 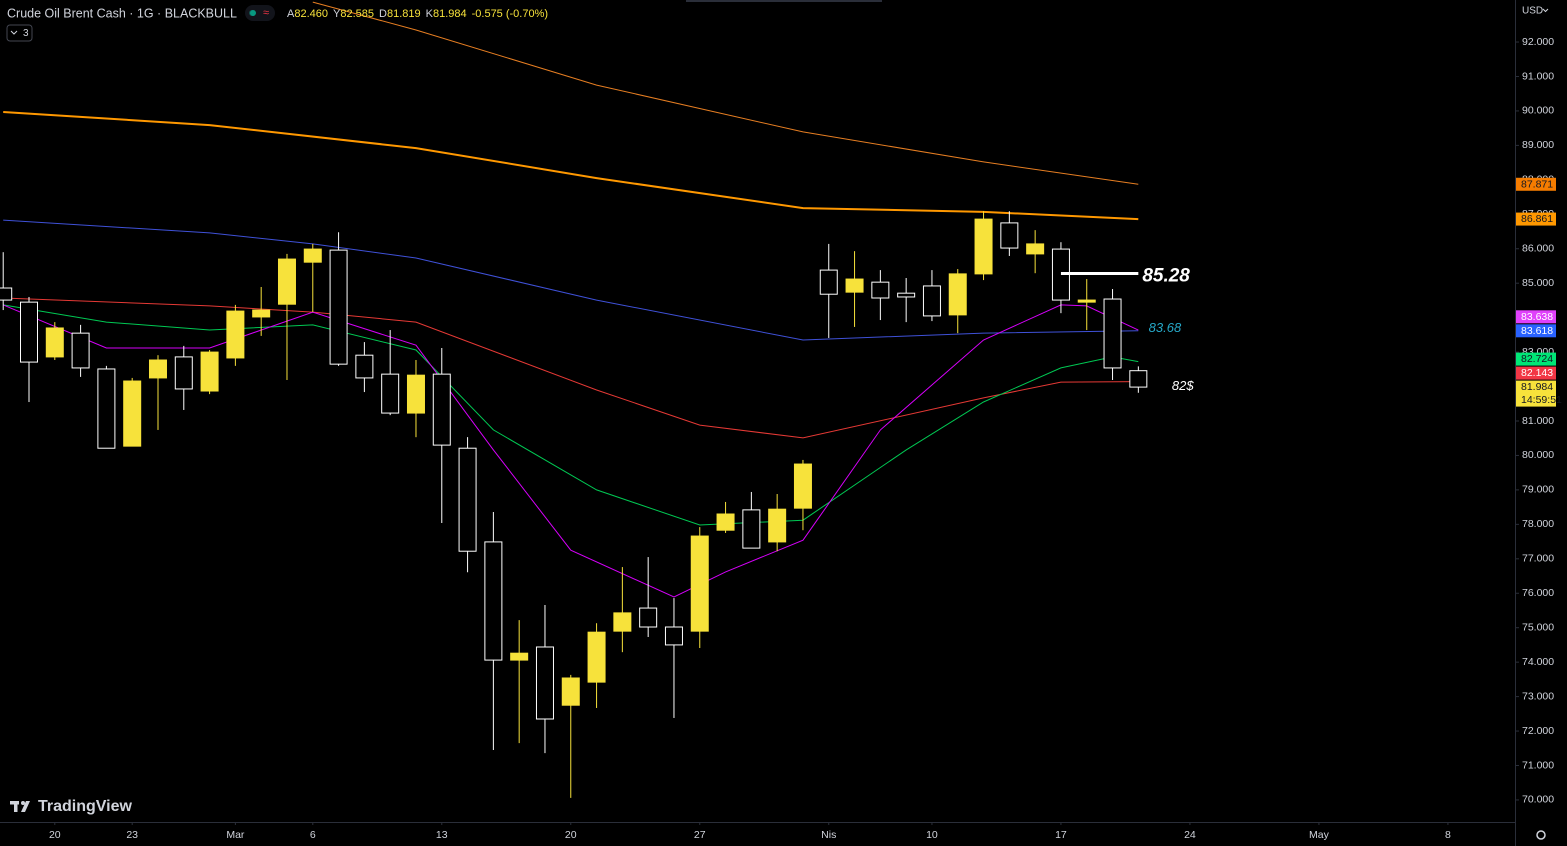 What do you see at coordinates (1538, 593) in the screenshot?
I see `y-tick-label: 76.000` at bounding box center [1538, 593].